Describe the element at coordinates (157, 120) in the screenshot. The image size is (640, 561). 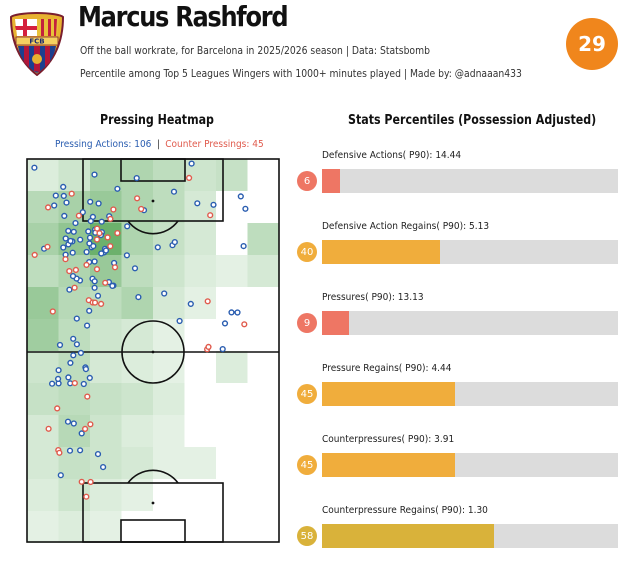
I see `heatmap-title: Pressing Heatmap` at that location.